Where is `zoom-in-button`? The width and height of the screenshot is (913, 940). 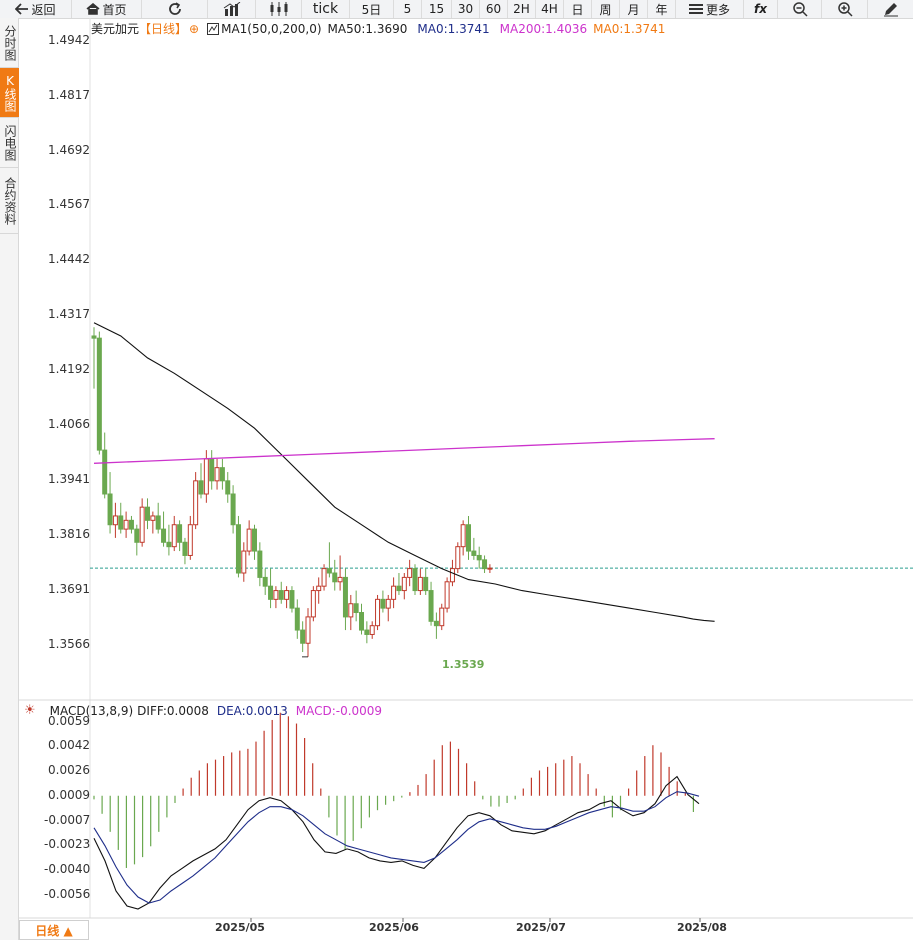
zoom-in-button is located at coordinates (845, 9).